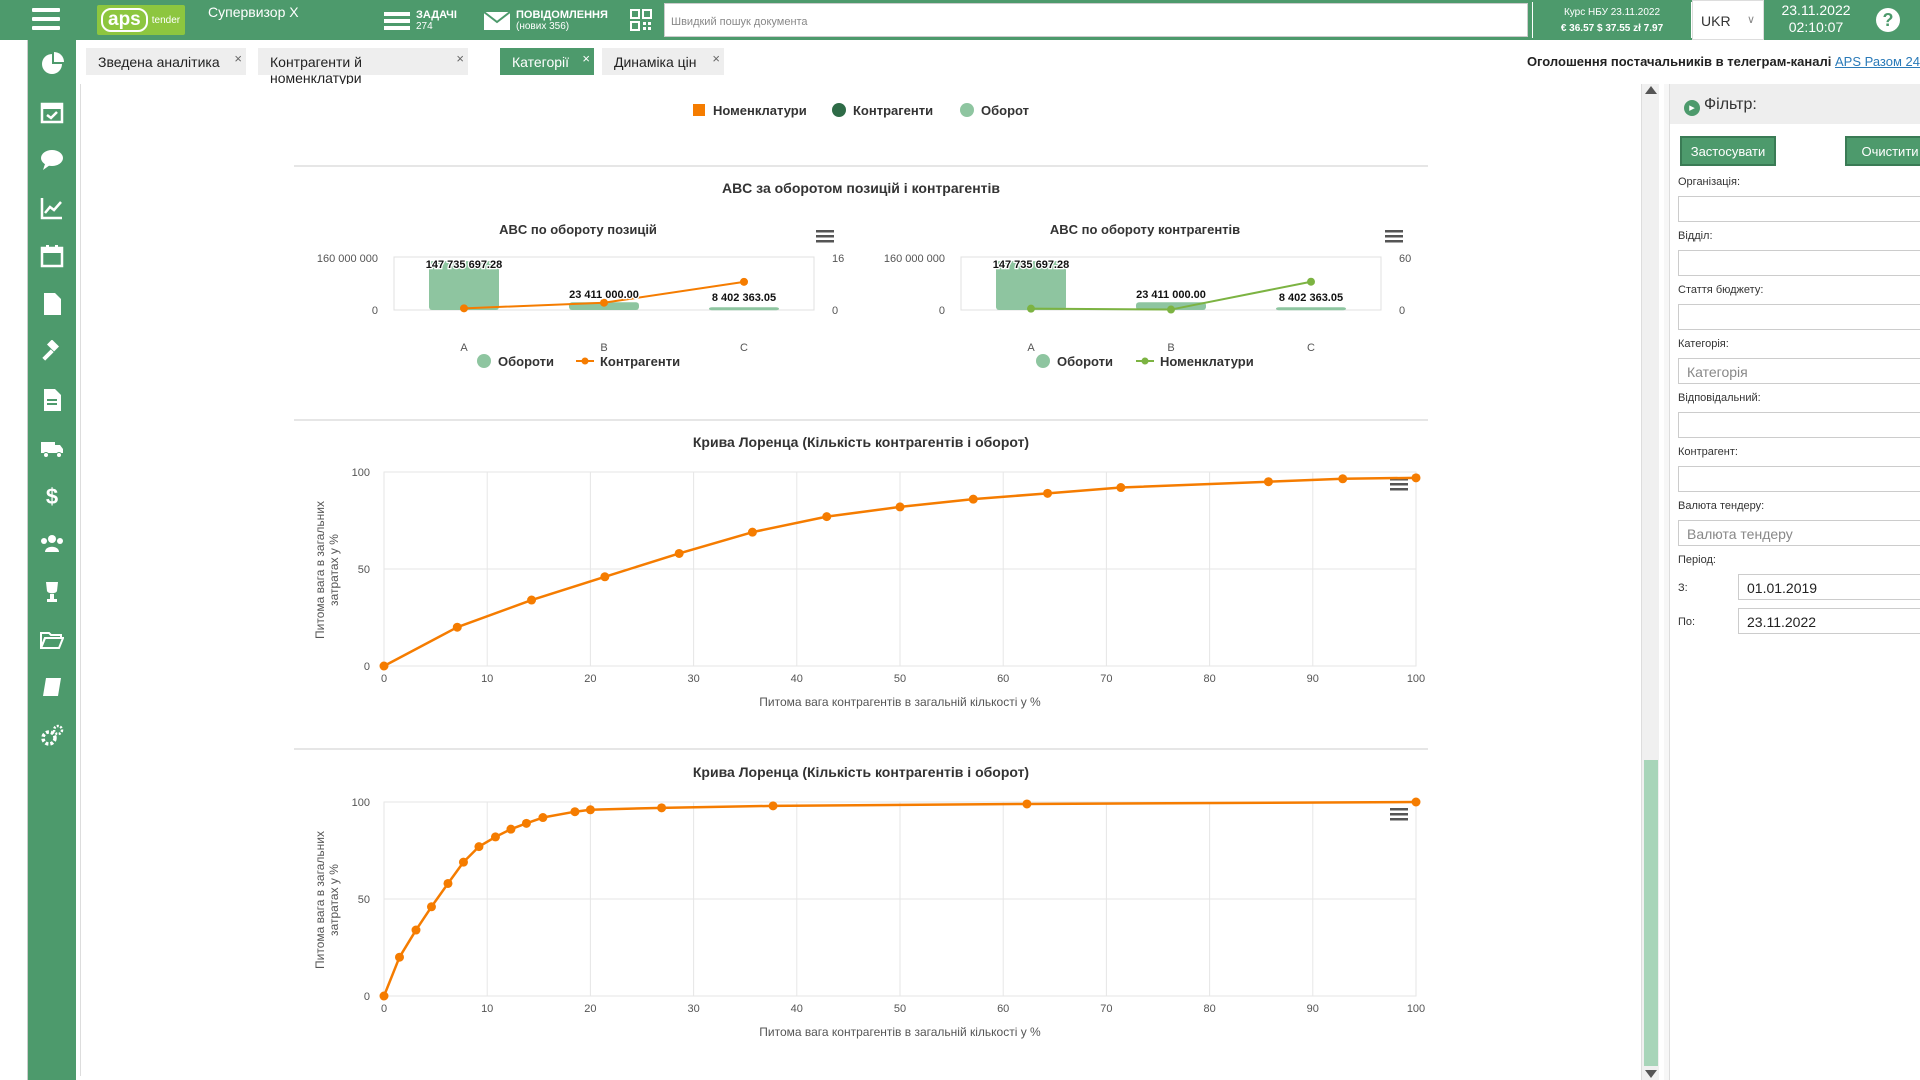  Describe the element at coordinates (1799, 263) in the screenshot. I see `department-input` at that location.